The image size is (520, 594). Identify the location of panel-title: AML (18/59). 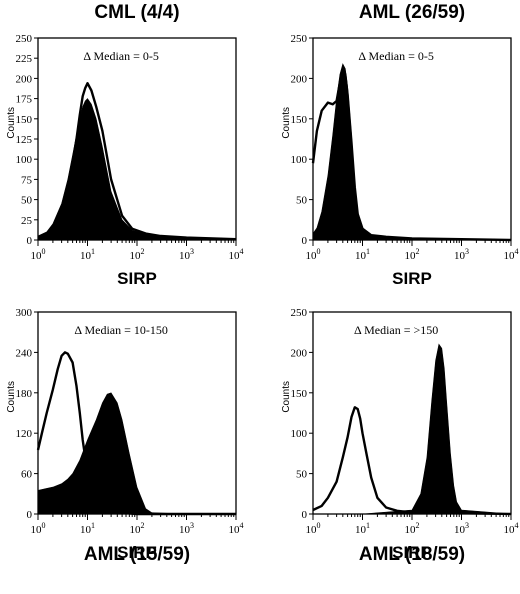
(412, 554).